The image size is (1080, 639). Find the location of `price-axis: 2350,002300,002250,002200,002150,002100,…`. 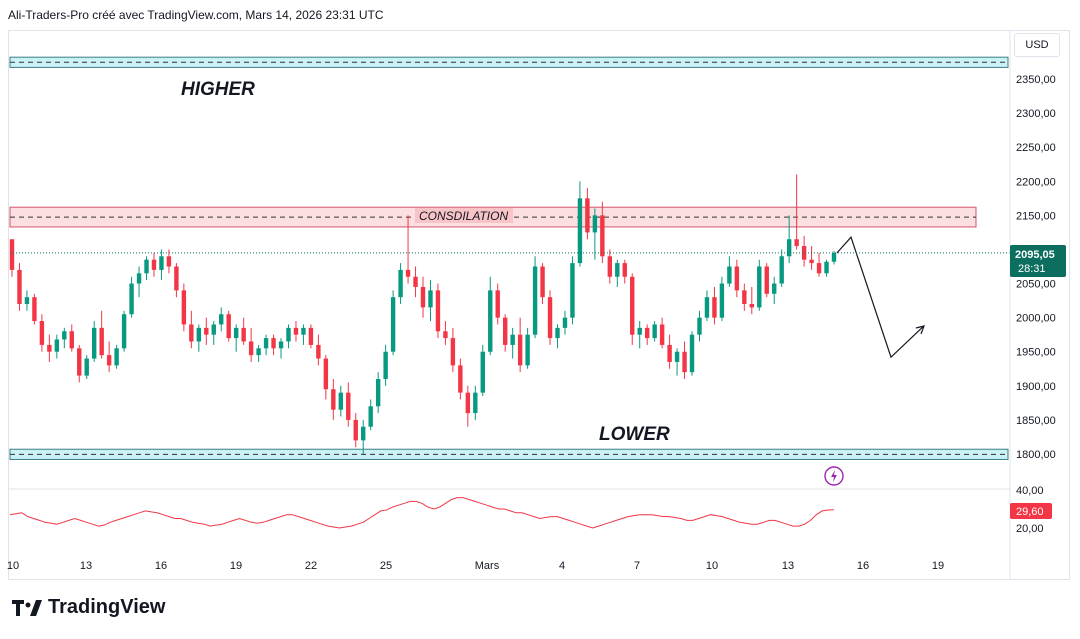

price-axis: 2350,002300,002250,002200,002150,002100,… is located at coordinates (1036, 267).